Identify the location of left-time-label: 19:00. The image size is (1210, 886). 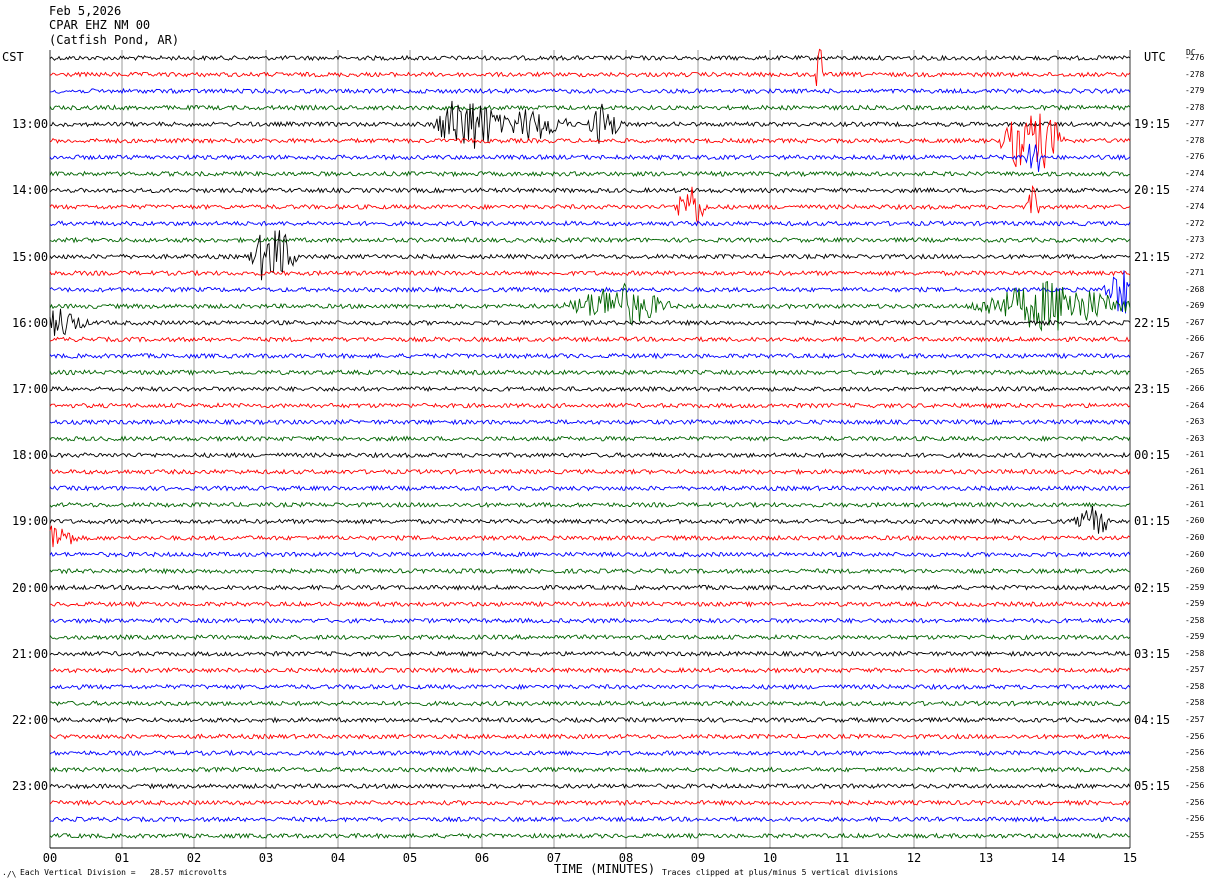
(30, 521).